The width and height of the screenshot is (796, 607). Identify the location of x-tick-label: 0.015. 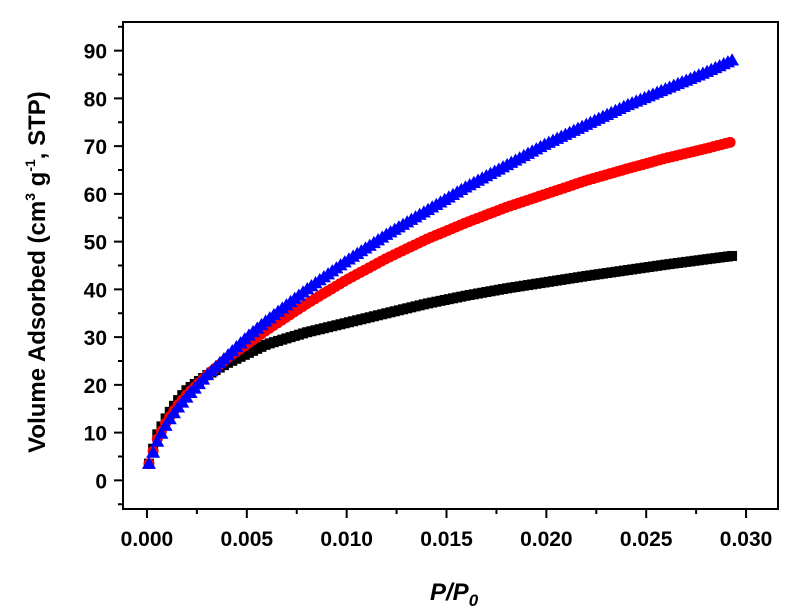
(446, 539).